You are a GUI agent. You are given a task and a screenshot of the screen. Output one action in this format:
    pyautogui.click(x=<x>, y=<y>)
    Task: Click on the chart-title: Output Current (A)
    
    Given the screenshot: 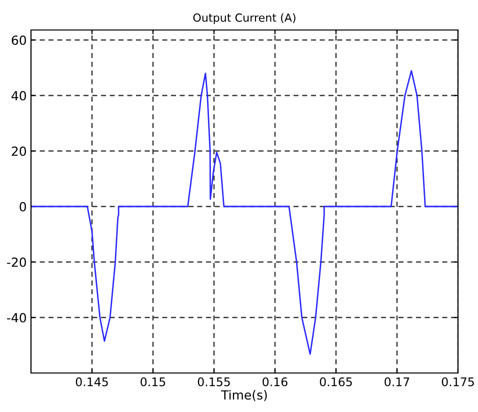 What is the action you would take?
    pyautogui.click(x=244, y=18)
    